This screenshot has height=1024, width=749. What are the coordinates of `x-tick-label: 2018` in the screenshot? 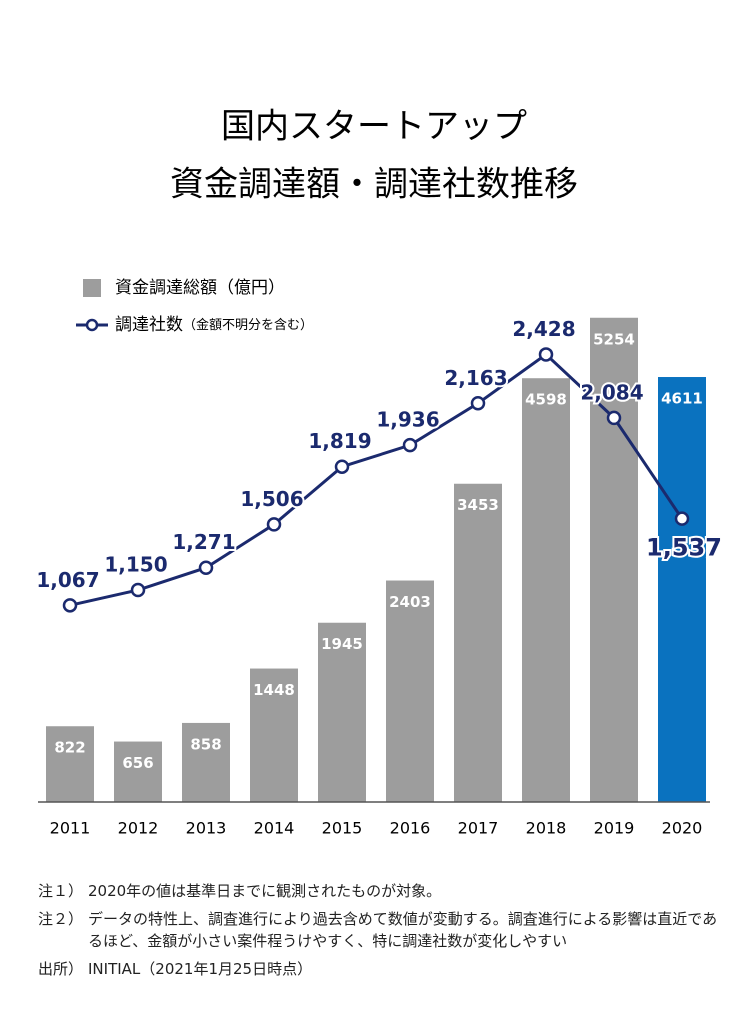 It's located at (546, 828).